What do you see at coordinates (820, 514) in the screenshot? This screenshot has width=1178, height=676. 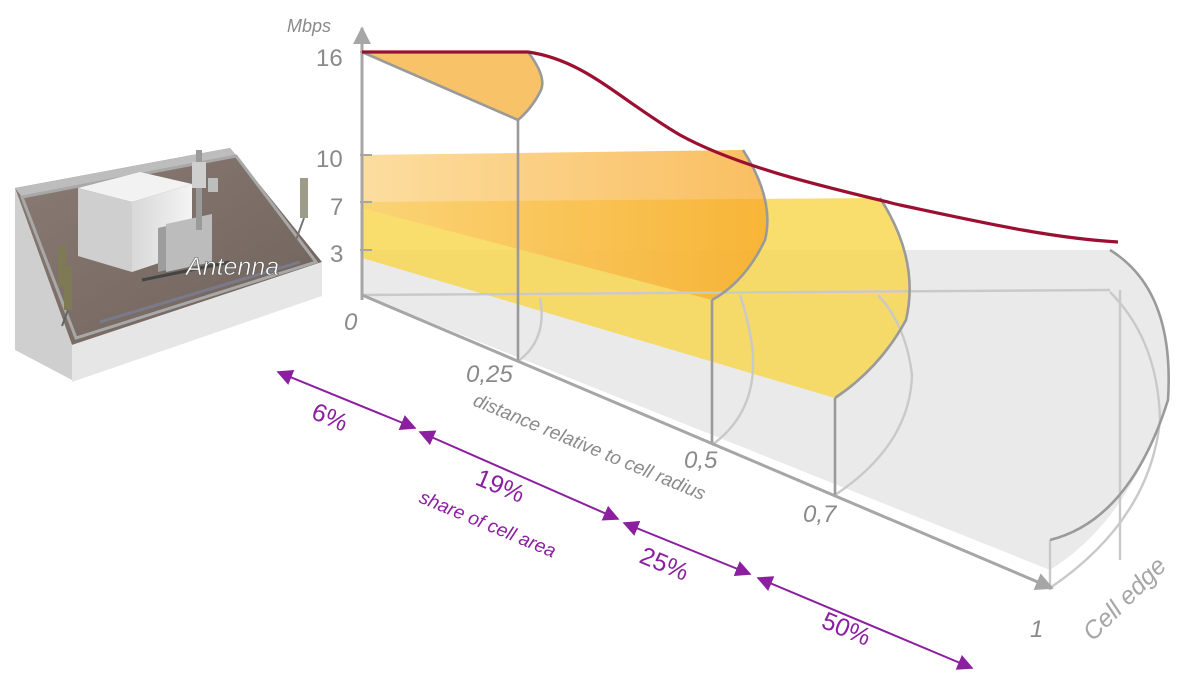 I see `x-tick-0-7: 0,7` at bounding box center [820, 514].